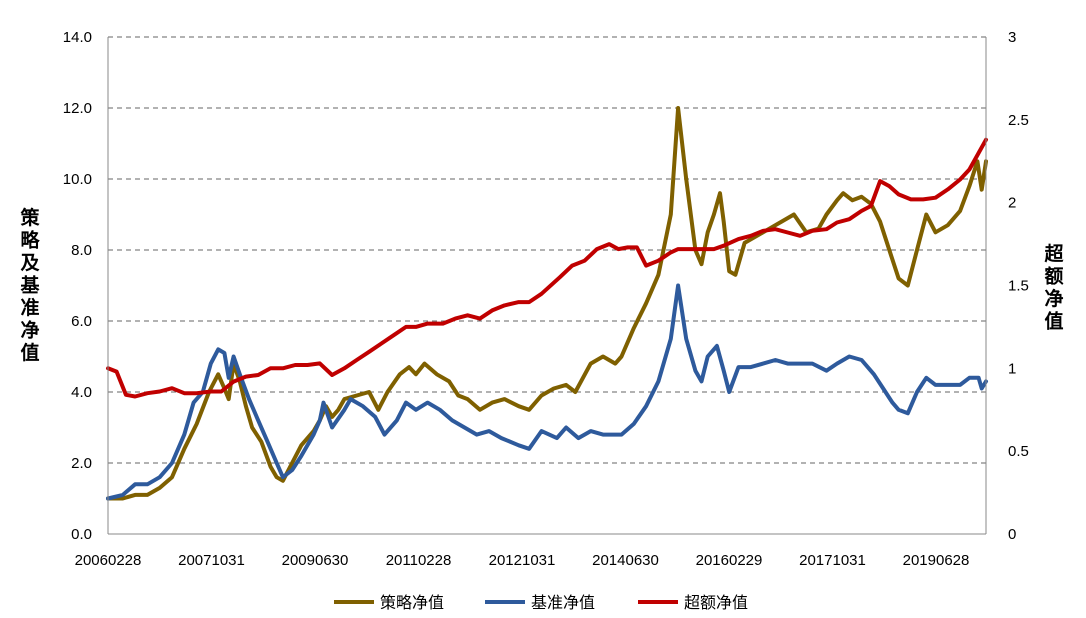  I want to click on right-tick-label: 2, so click(1012, 203).